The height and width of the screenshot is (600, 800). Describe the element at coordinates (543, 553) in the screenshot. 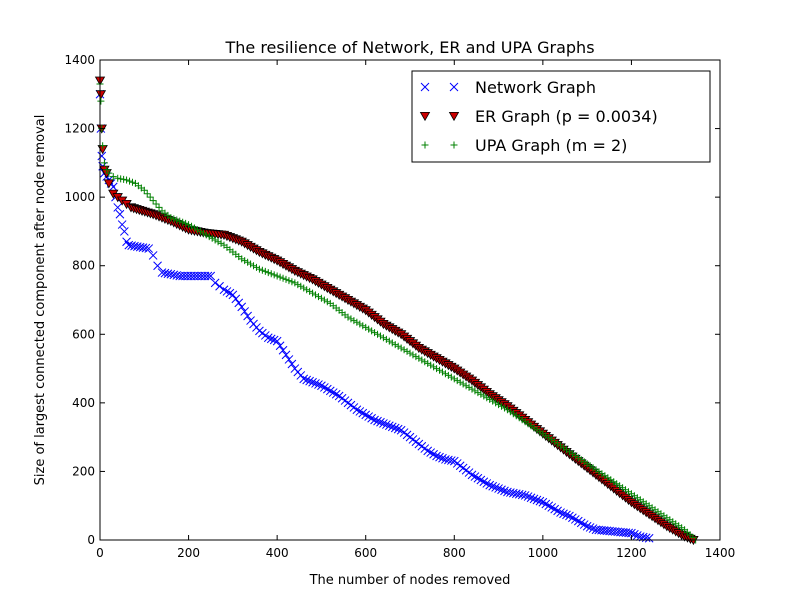

I see `x-tick-label: 1000` at that location.